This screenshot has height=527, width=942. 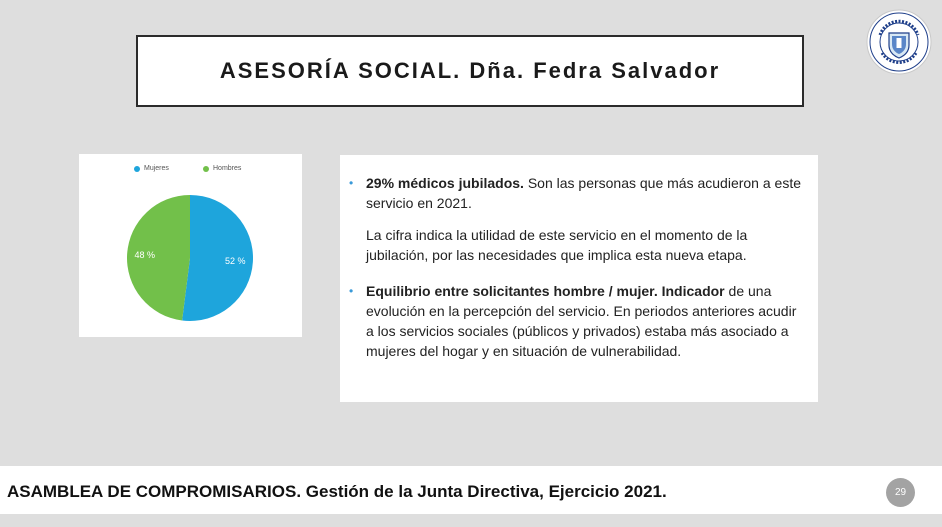 I want to click on legend-label-mujeres: Mujeres, so click(x=156, y=168).